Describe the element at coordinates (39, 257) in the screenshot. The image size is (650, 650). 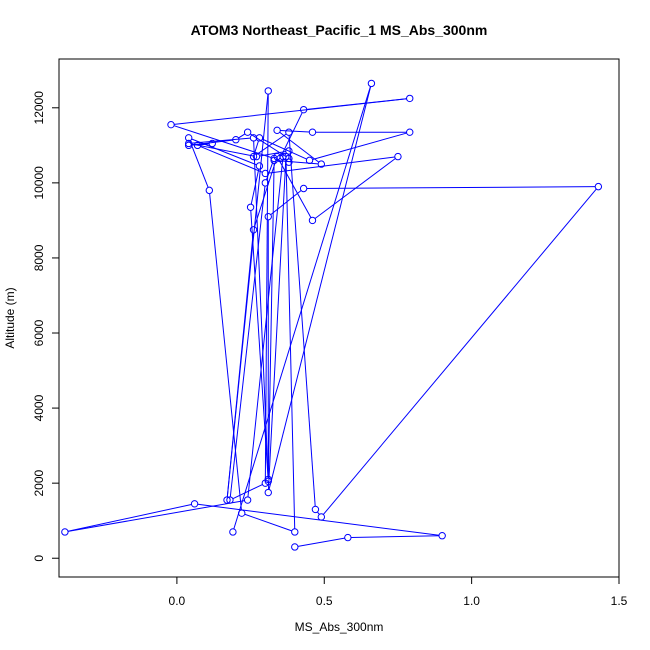
I see `y-tick-label: 8000` at that location.